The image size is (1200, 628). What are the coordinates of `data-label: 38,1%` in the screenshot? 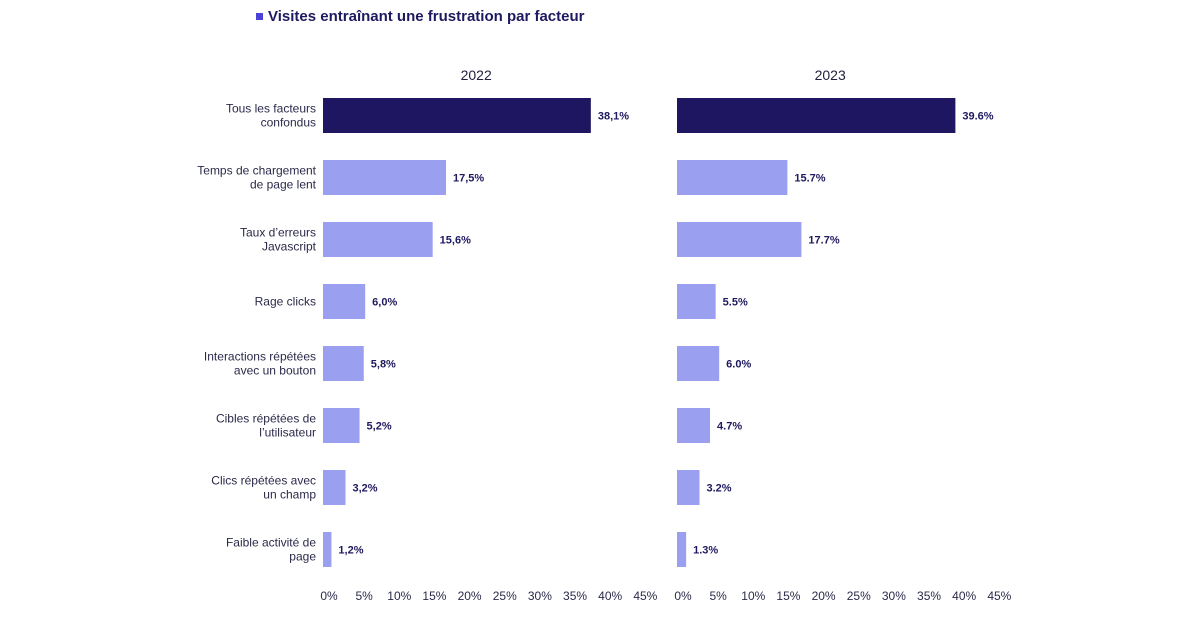 It's located at (613, 117).